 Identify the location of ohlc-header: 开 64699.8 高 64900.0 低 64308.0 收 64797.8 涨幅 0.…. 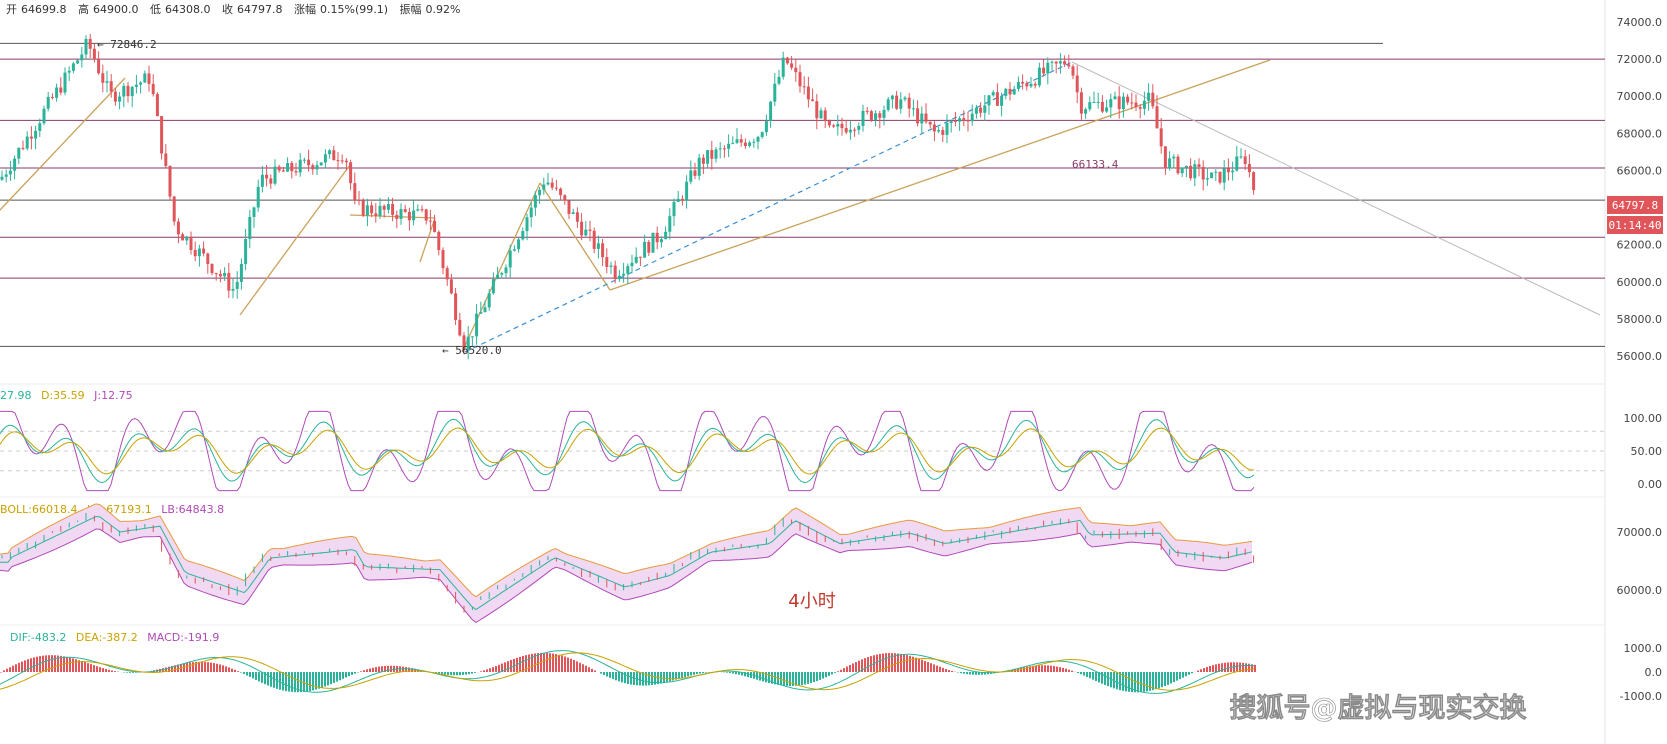
(233, 9).